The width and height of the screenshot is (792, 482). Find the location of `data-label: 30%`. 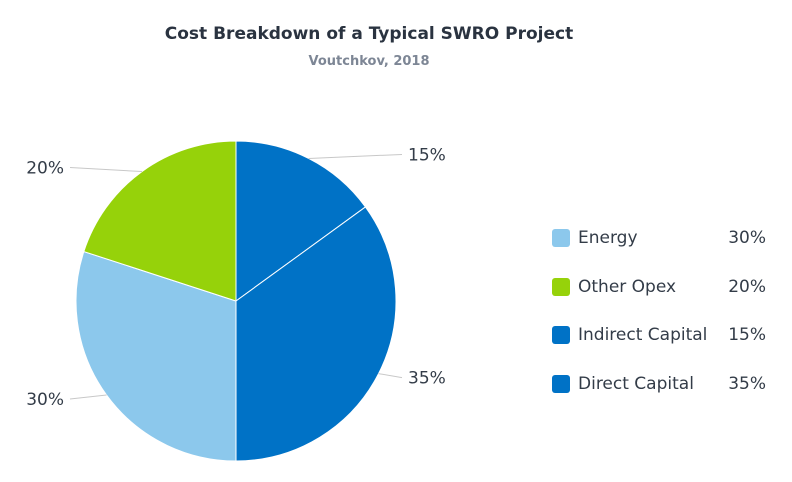

data-label: 30% is located at coordinates (45, 400).